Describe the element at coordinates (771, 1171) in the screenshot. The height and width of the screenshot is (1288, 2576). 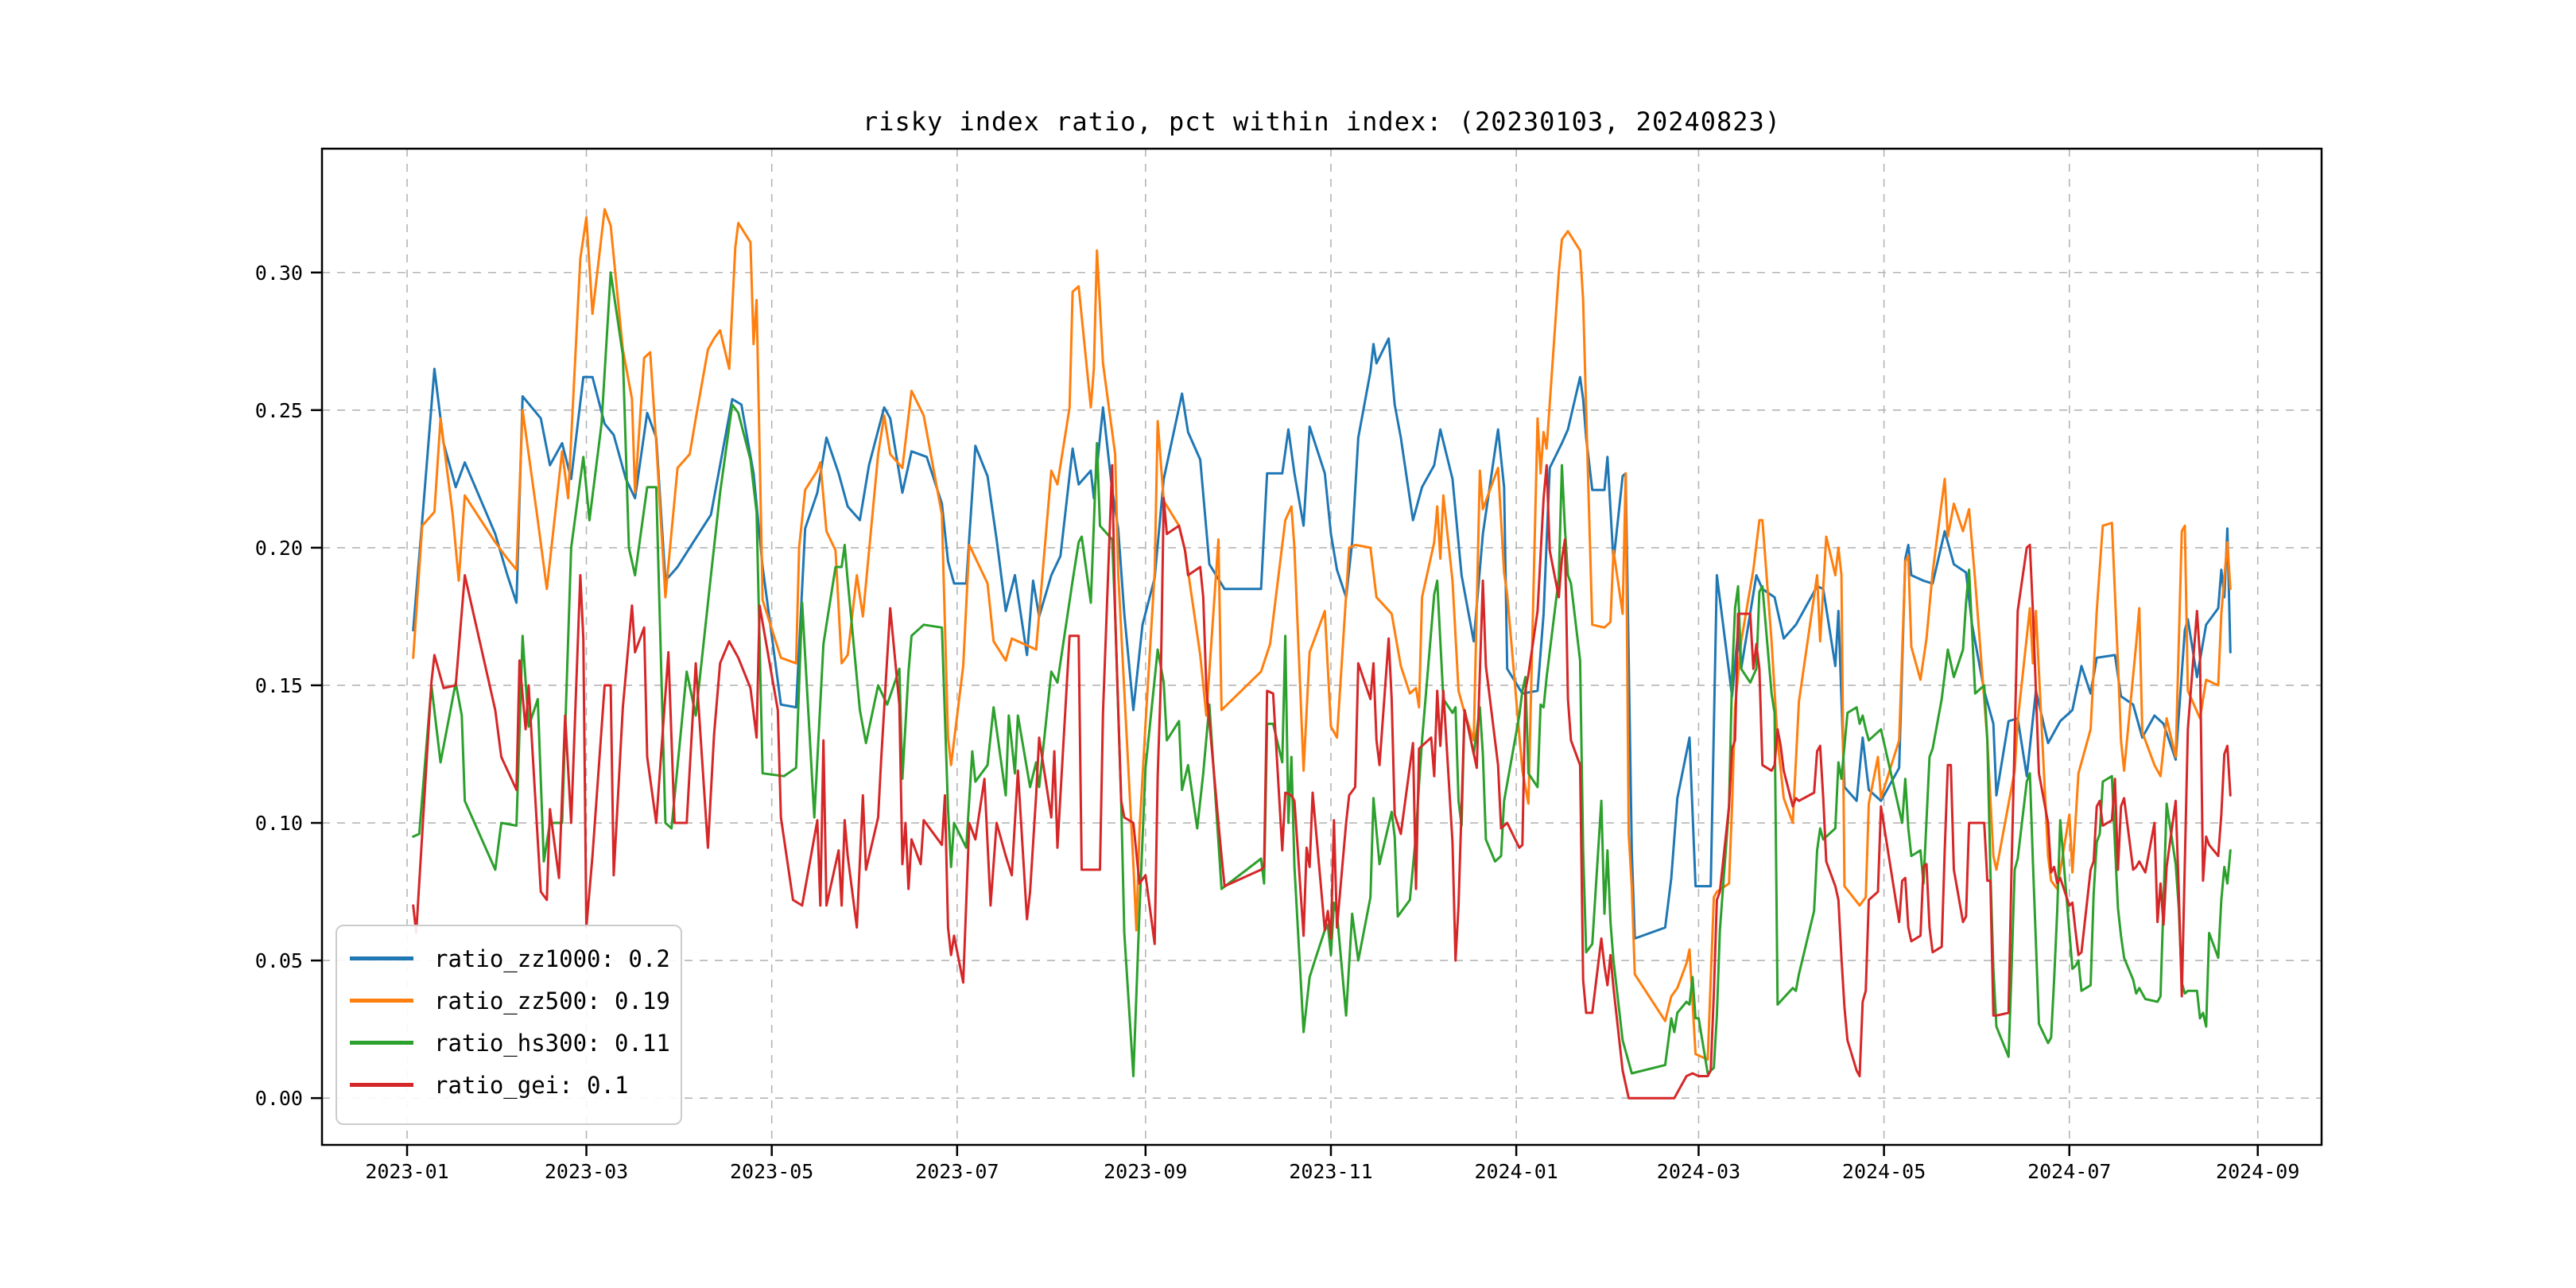
I see `x-tick-label: 2023-05` at that location.